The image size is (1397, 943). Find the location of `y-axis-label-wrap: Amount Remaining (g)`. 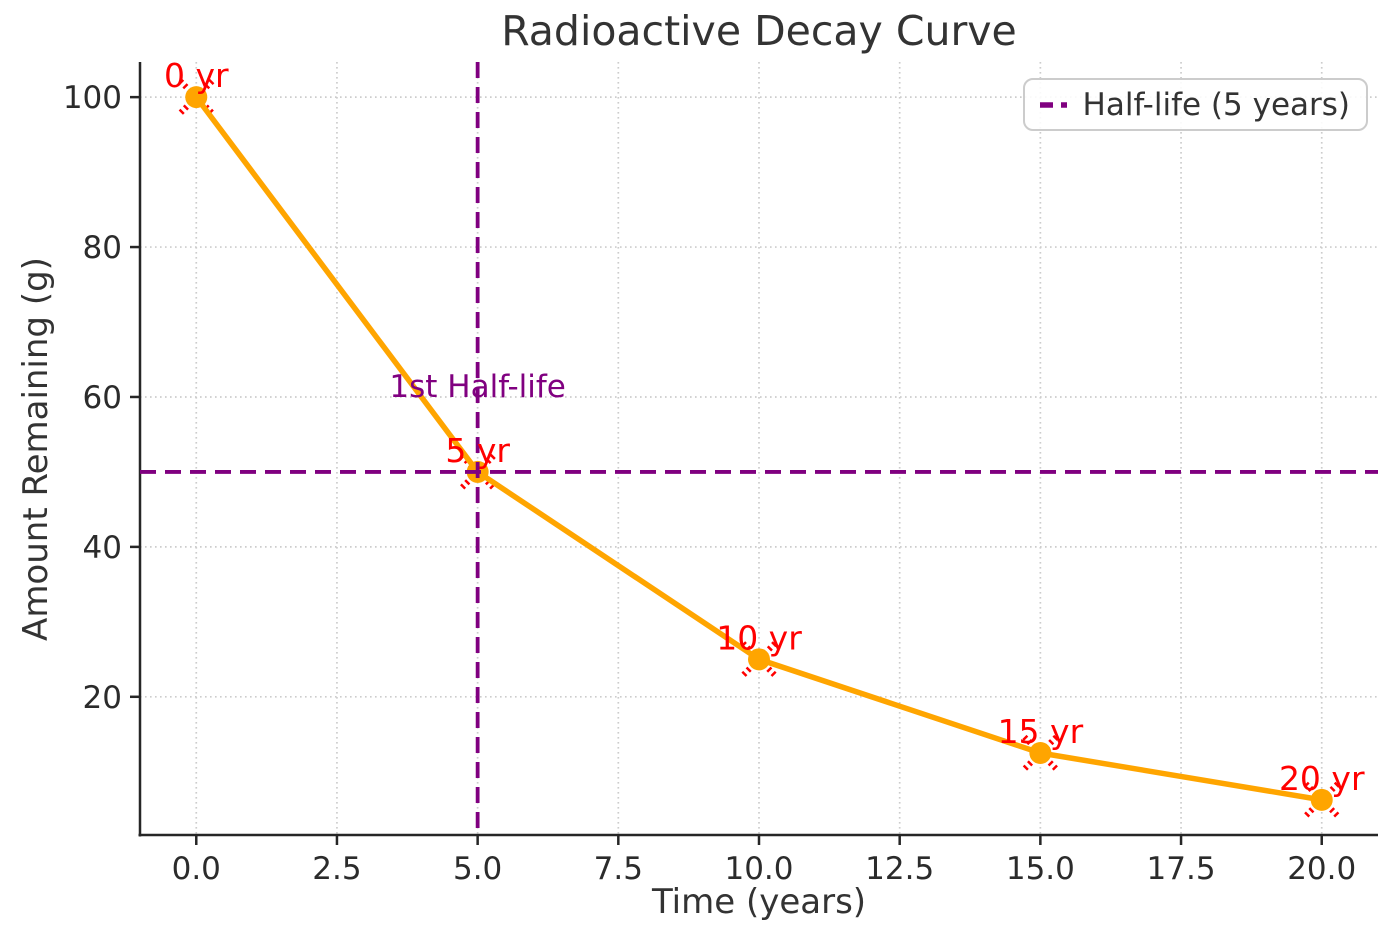

y-axis-label-wrap: Amount Remaining (g) is located at coordinates (36, 448).